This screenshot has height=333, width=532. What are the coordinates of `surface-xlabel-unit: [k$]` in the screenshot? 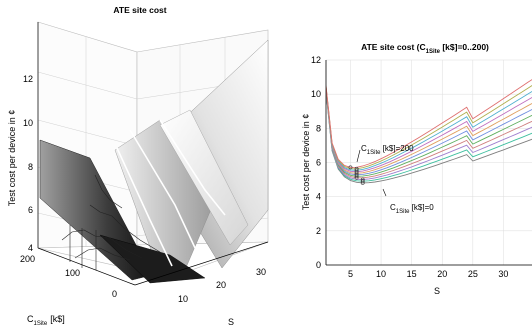 It's located at (57, 319).